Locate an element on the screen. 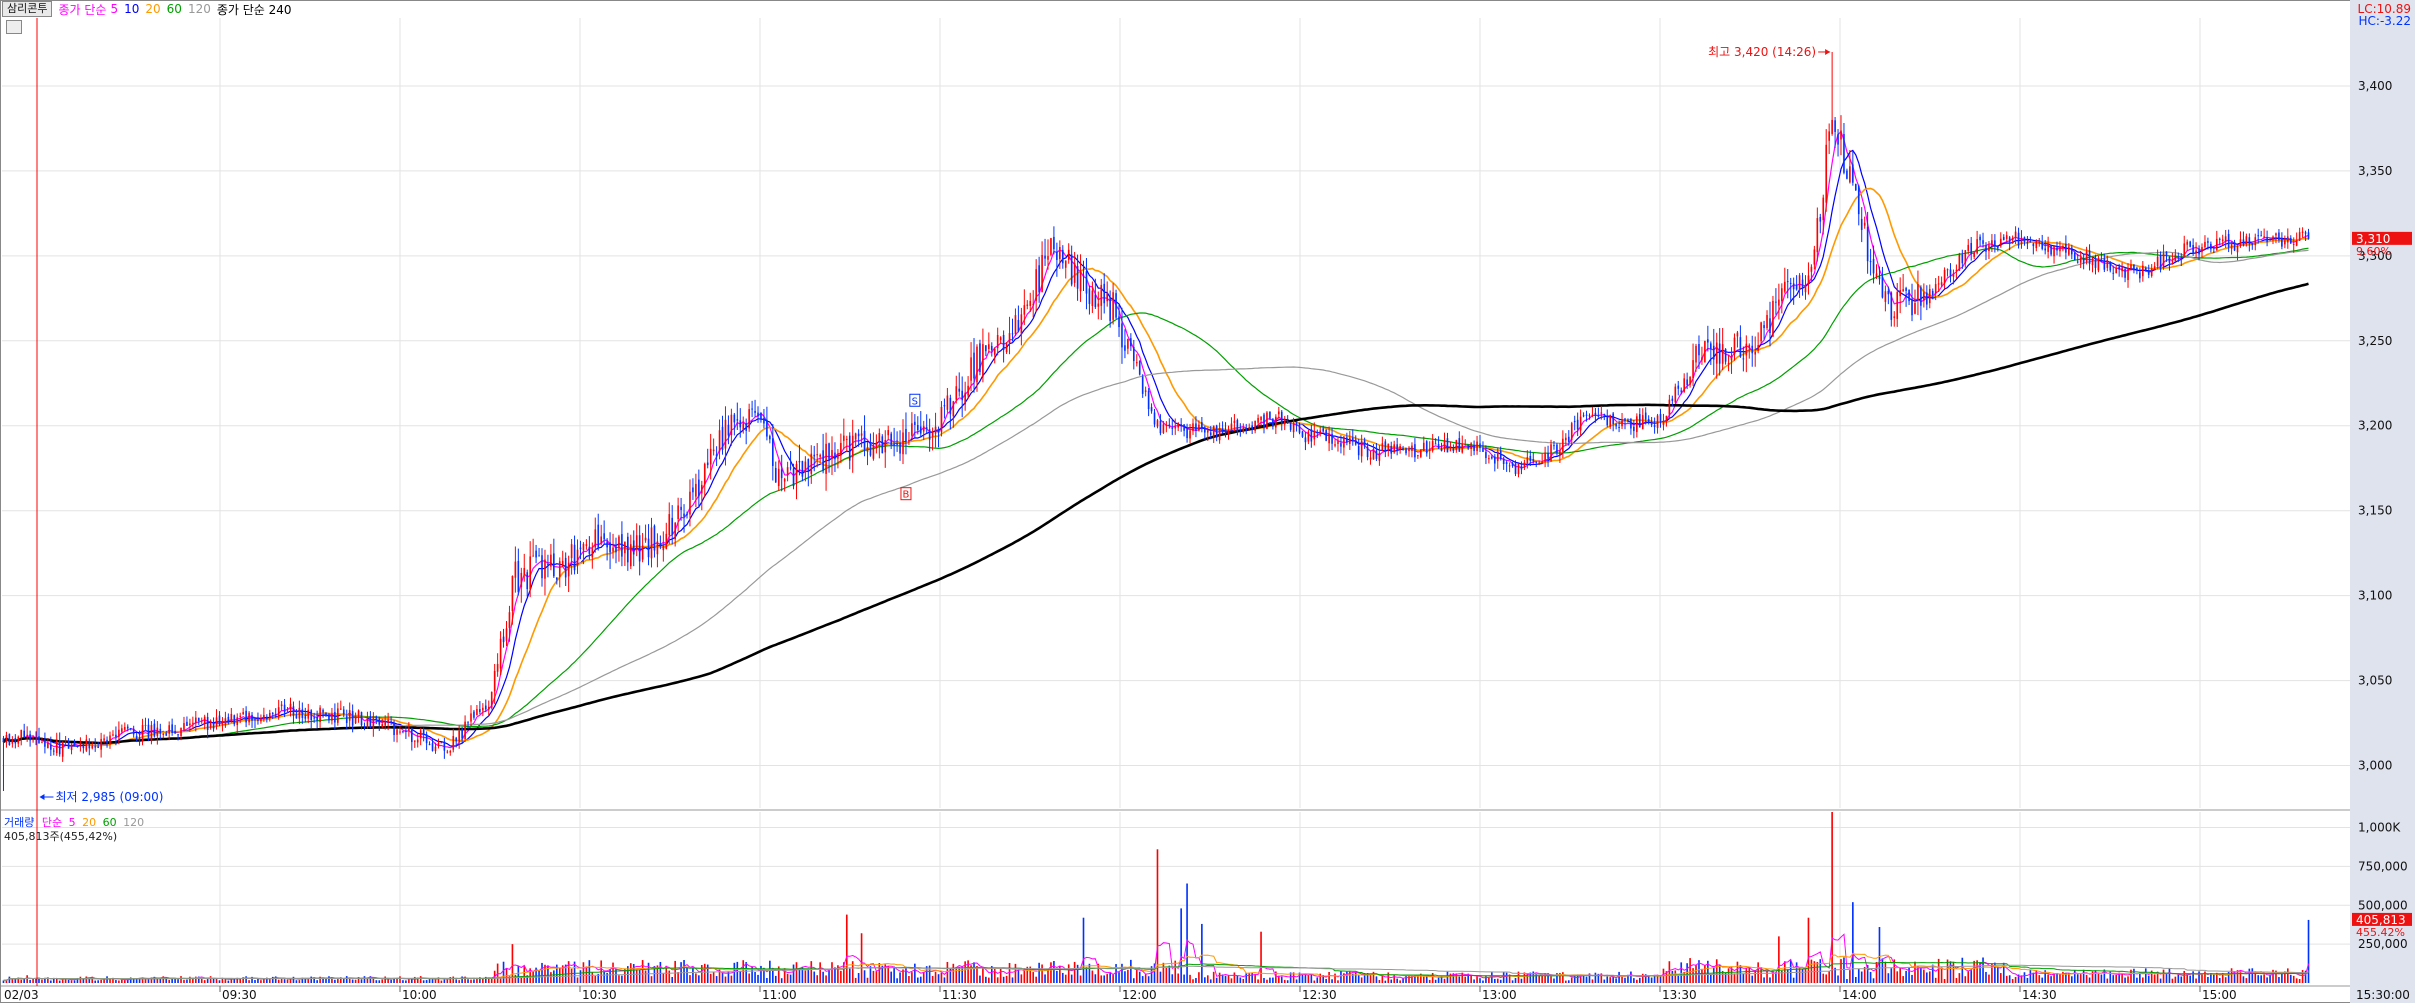 The image size is (2415, 1003). chart-settings-icon is located at coordinates (14, 27).